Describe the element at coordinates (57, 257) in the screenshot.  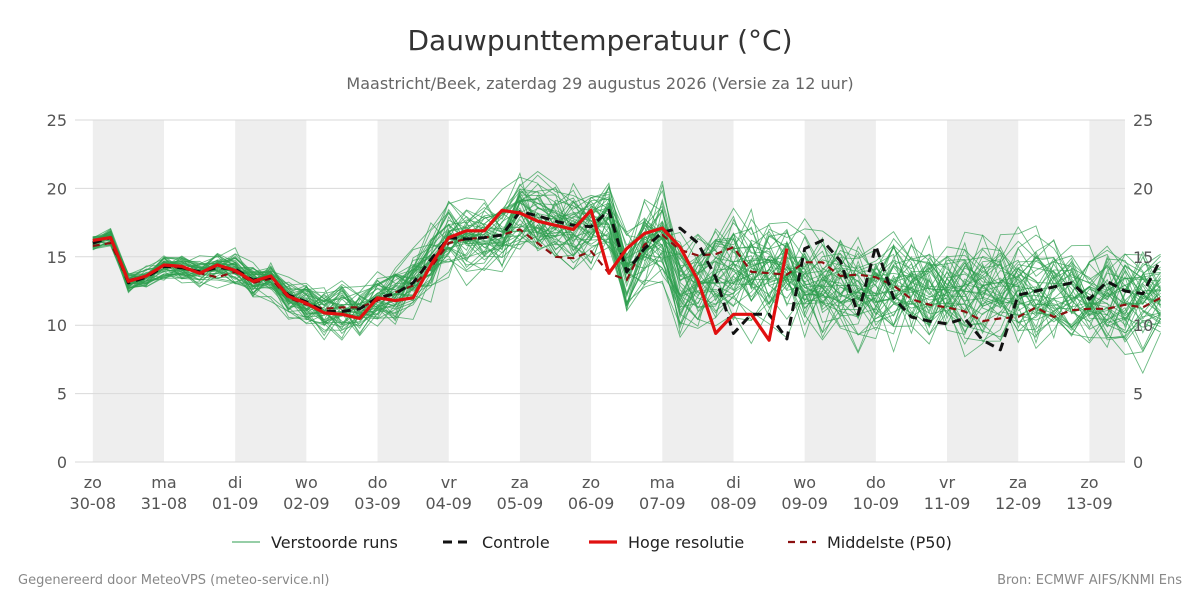
I see `y-tick-label-left: 15` at that location.